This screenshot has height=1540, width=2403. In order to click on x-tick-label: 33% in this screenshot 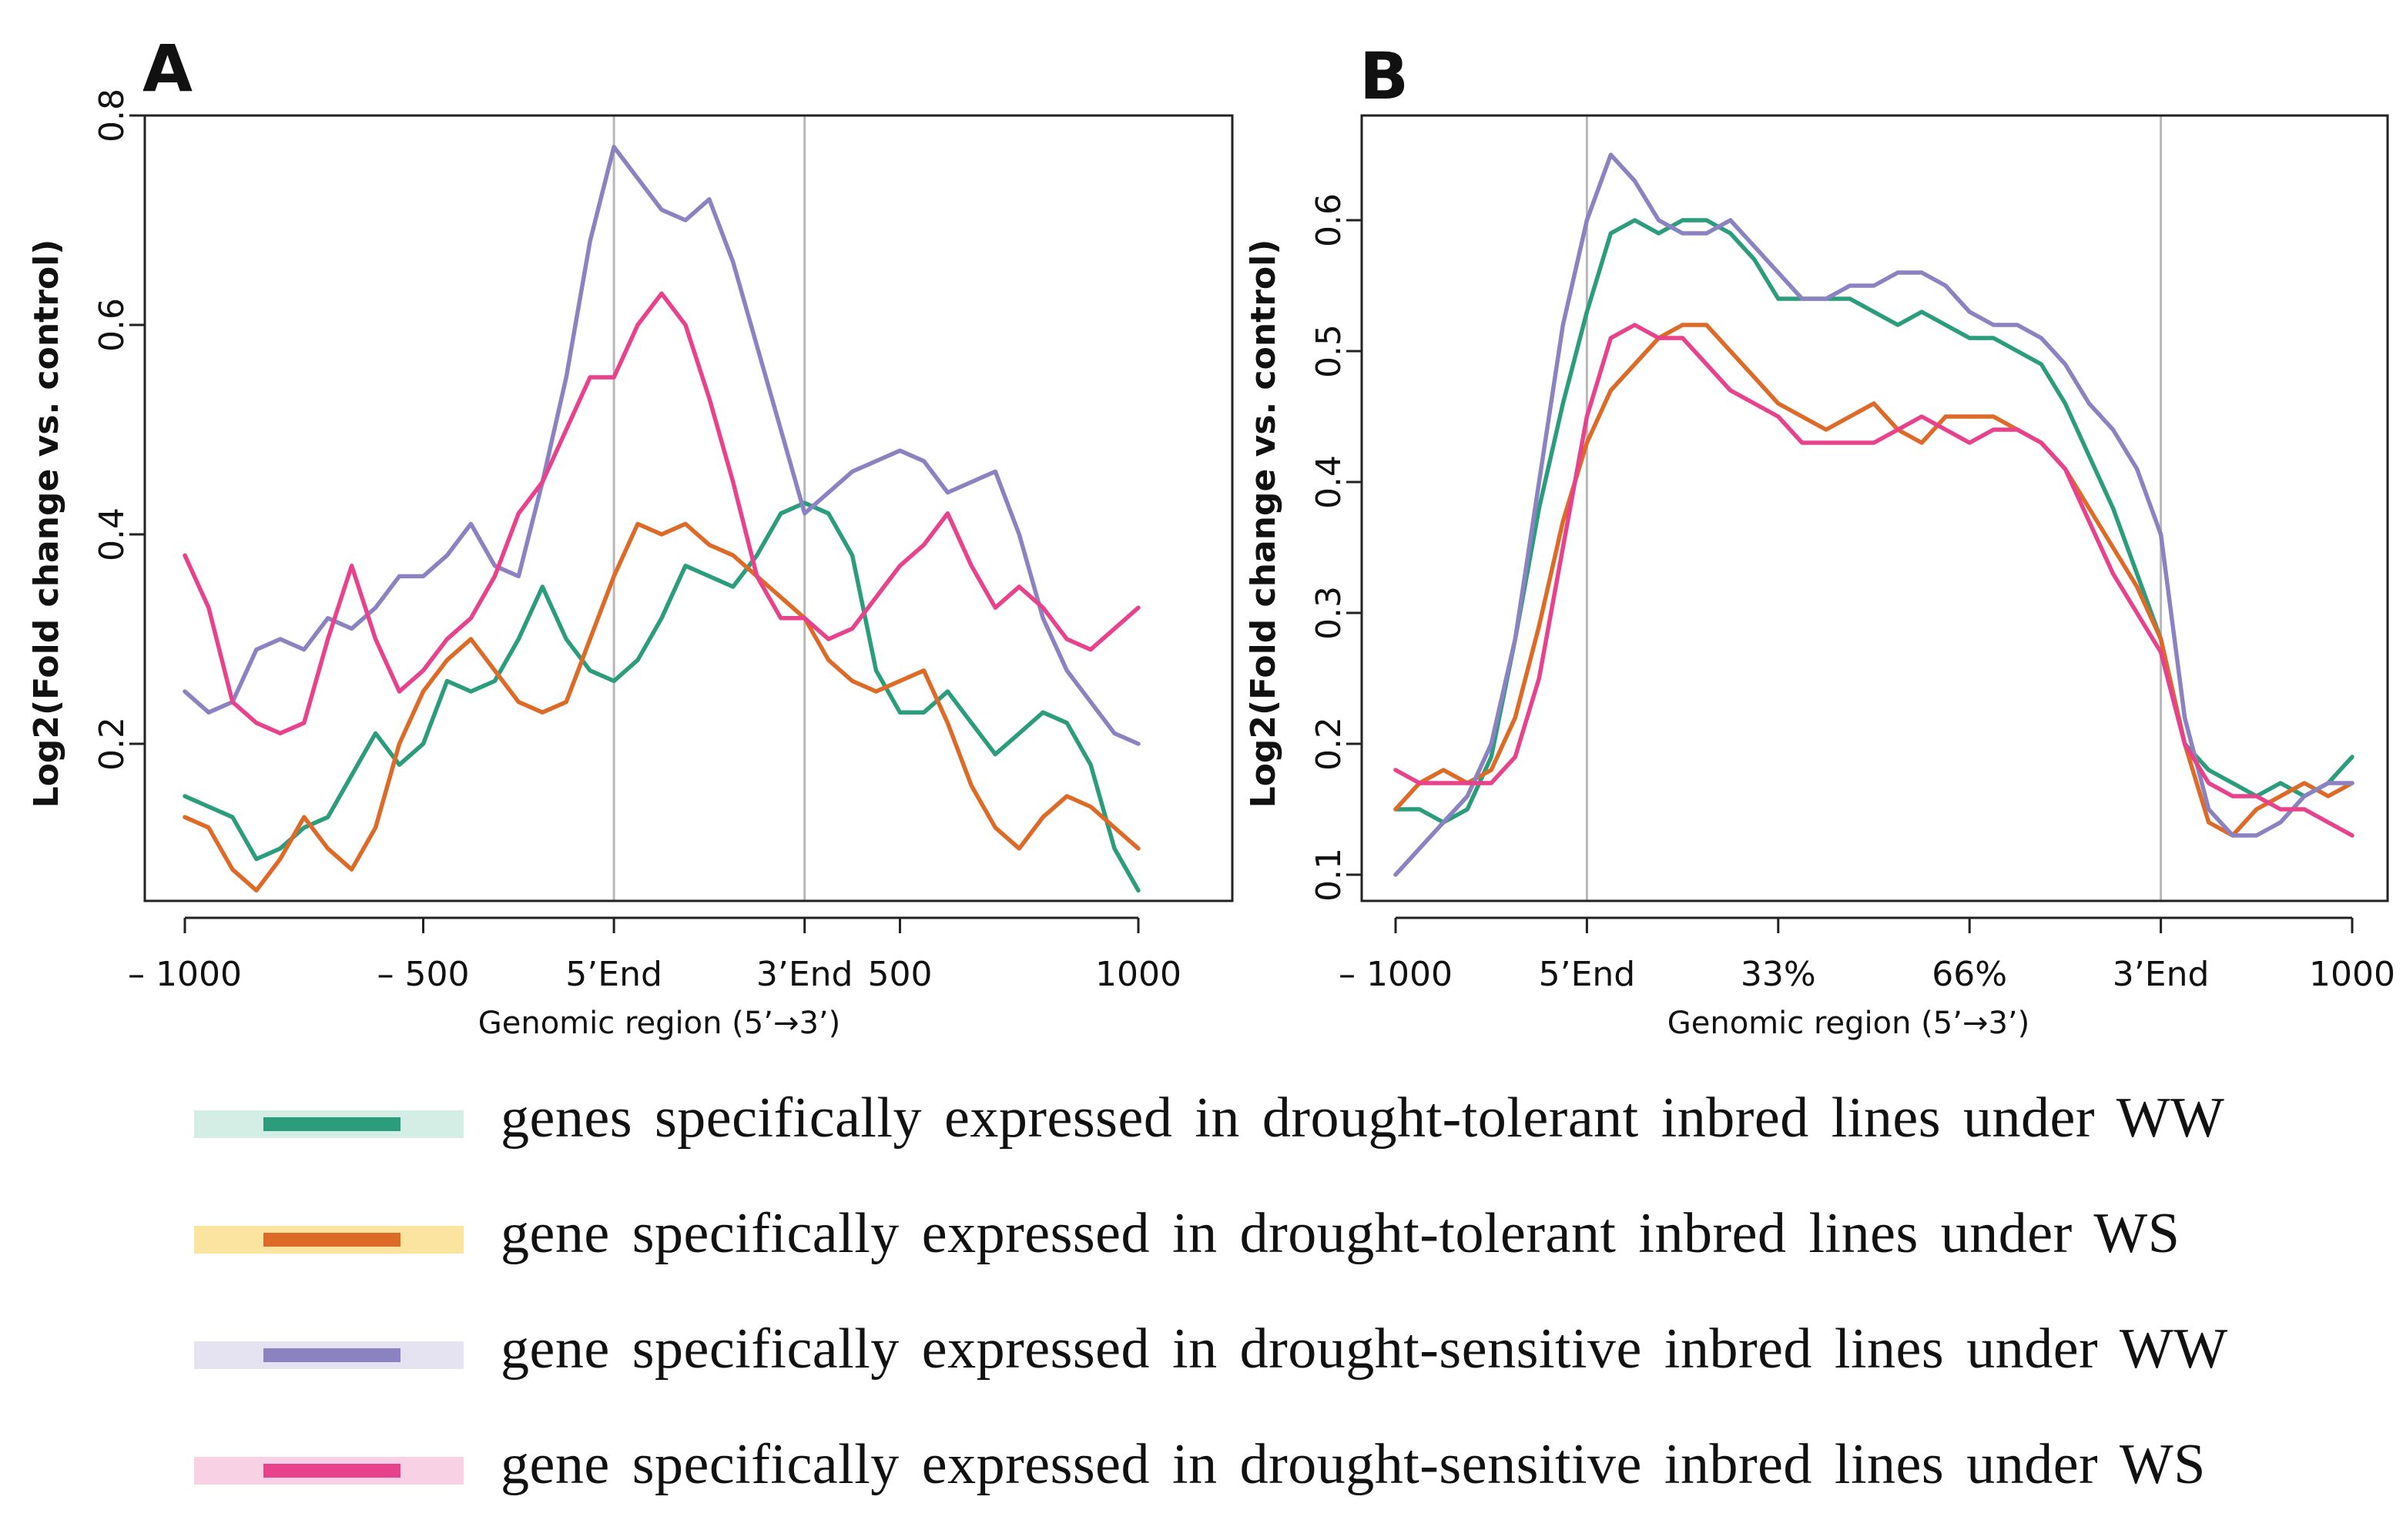, I will do `click(1779, 975)`.